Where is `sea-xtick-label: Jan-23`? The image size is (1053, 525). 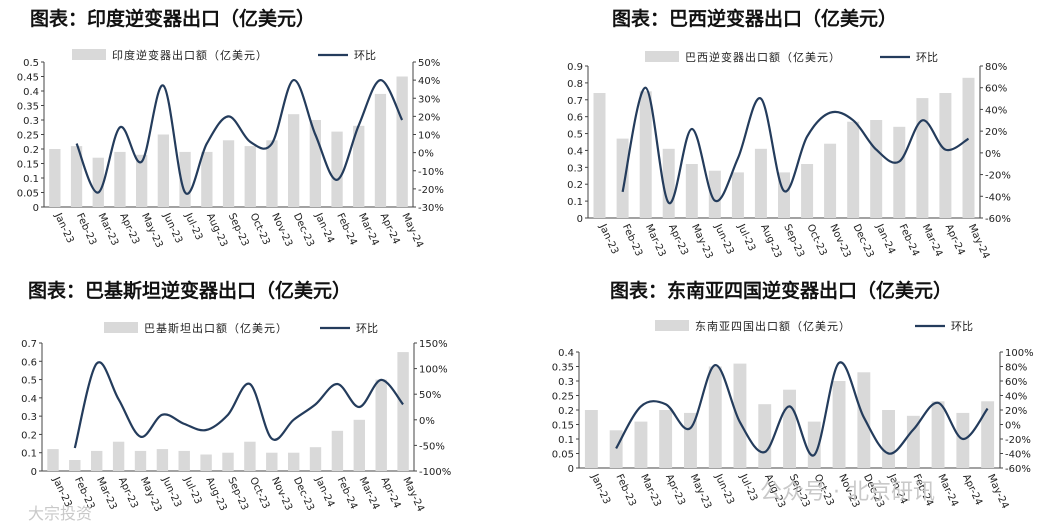 sea-xtick-label: Jan-23 is located at coordinates (600, 489).